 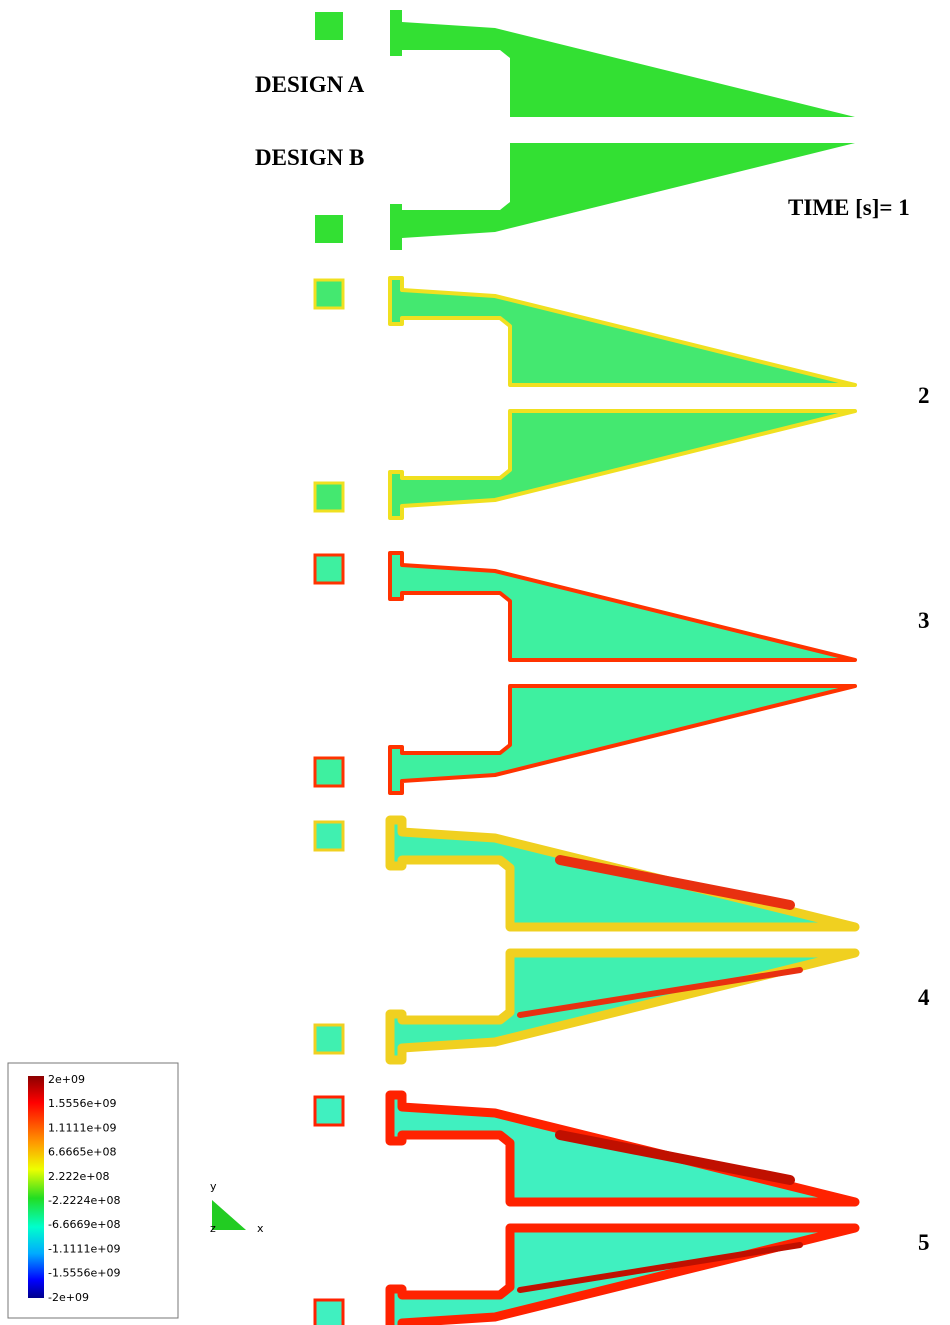 What do you see at coordinates (66, 1079) in the screenshot?
I see `colorbar-tick-label: 2e+09` at bounding box center [66, 1079].